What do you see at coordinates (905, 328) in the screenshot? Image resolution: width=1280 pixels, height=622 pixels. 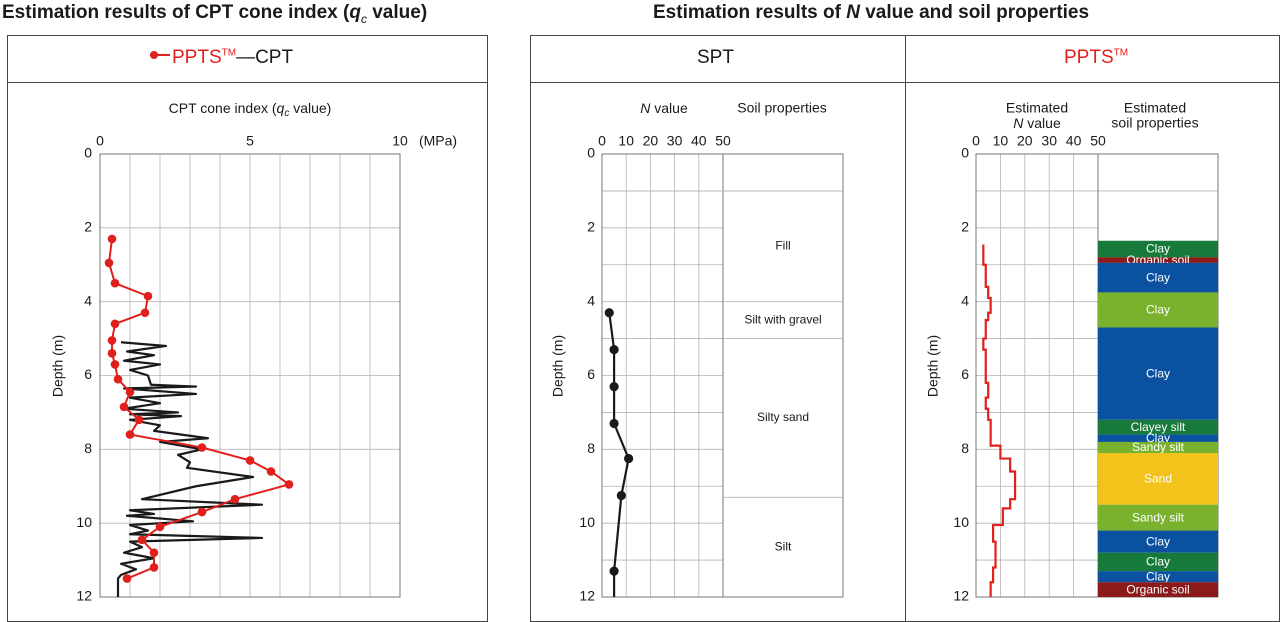 I see `spt-ppts-vertical-divider` at bounding box center [905, 328].